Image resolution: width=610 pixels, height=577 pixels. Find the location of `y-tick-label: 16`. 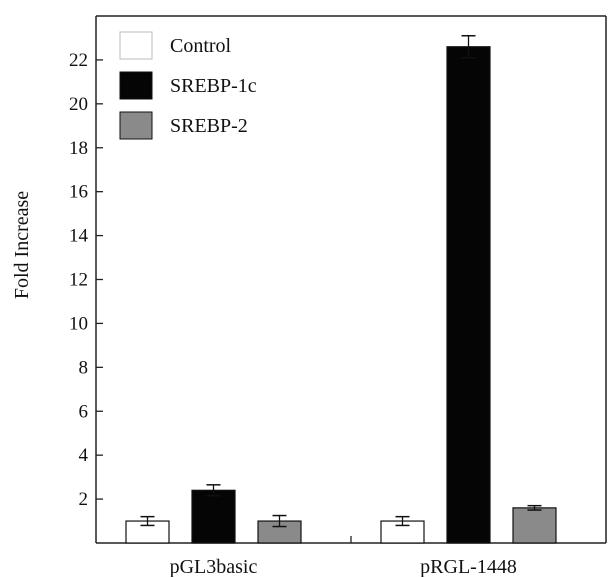

y-tick-label: 16 is located at coordinates (78, 192).